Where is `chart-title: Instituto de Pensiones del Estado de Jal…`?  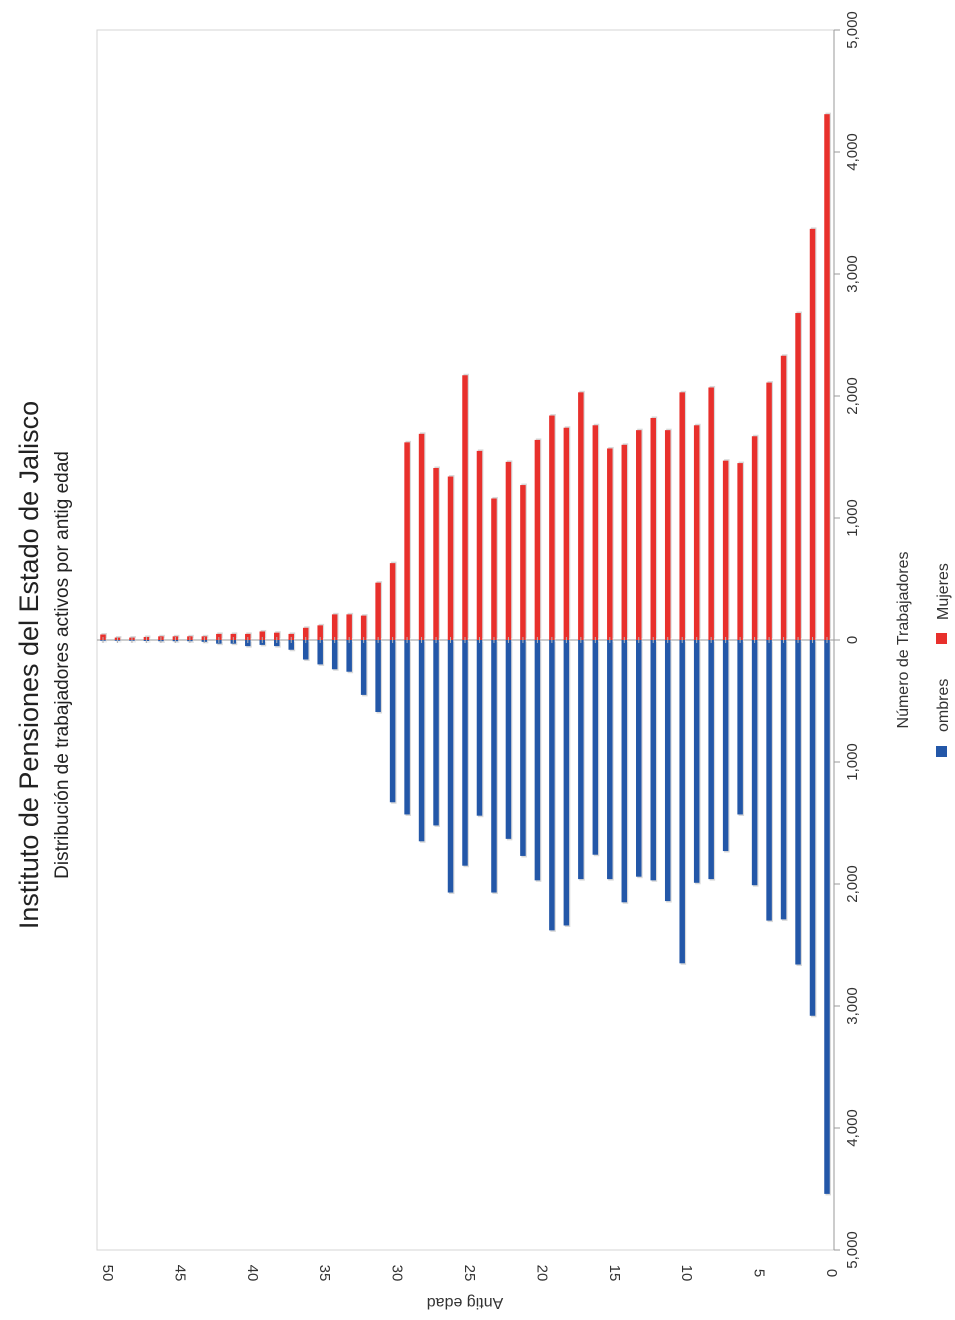 chart-title: Instituto de Pensiones del Estado de Jal… is located at coordinates (29, 665).